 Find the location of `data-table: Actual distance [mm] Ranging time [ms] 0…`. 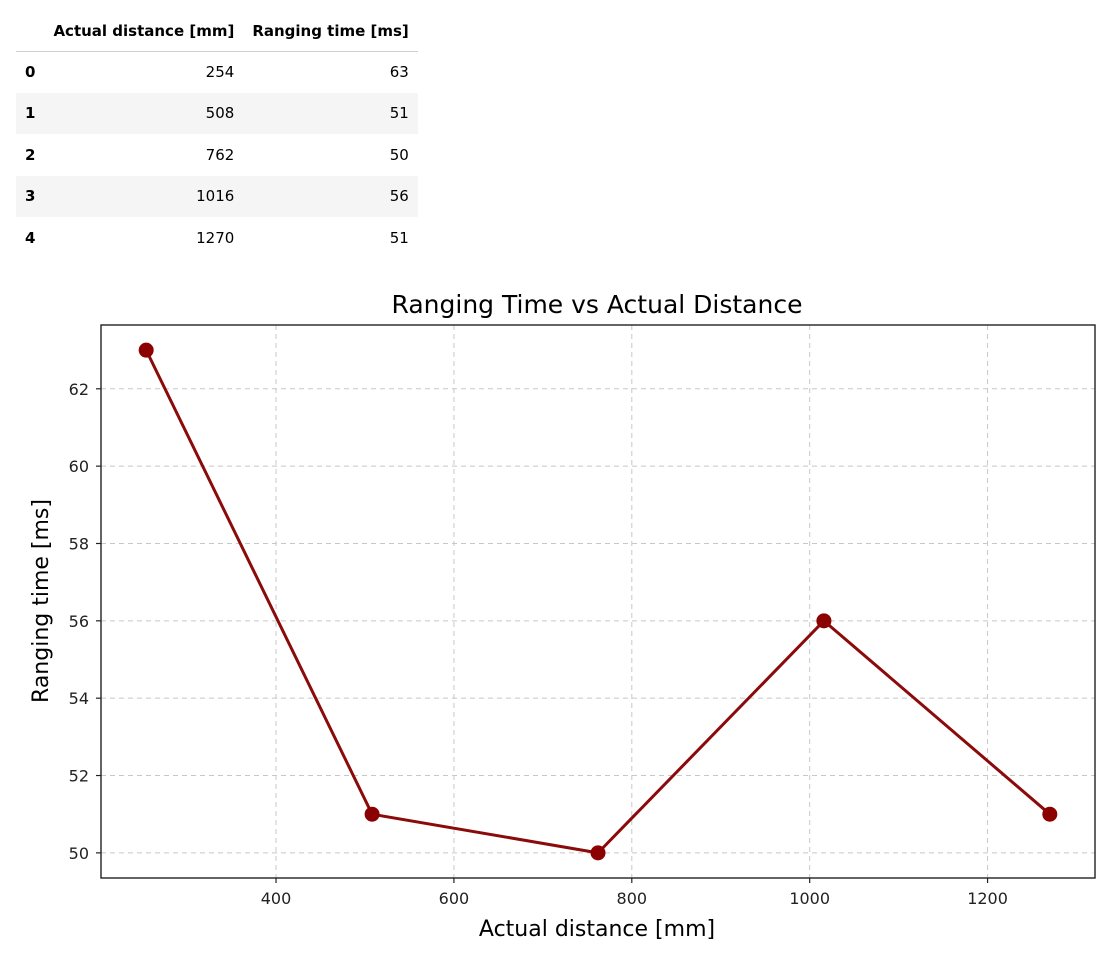

data-table: Actual distance [mm] Ranging time [ms] 0… is located at coordinates (217, 135).